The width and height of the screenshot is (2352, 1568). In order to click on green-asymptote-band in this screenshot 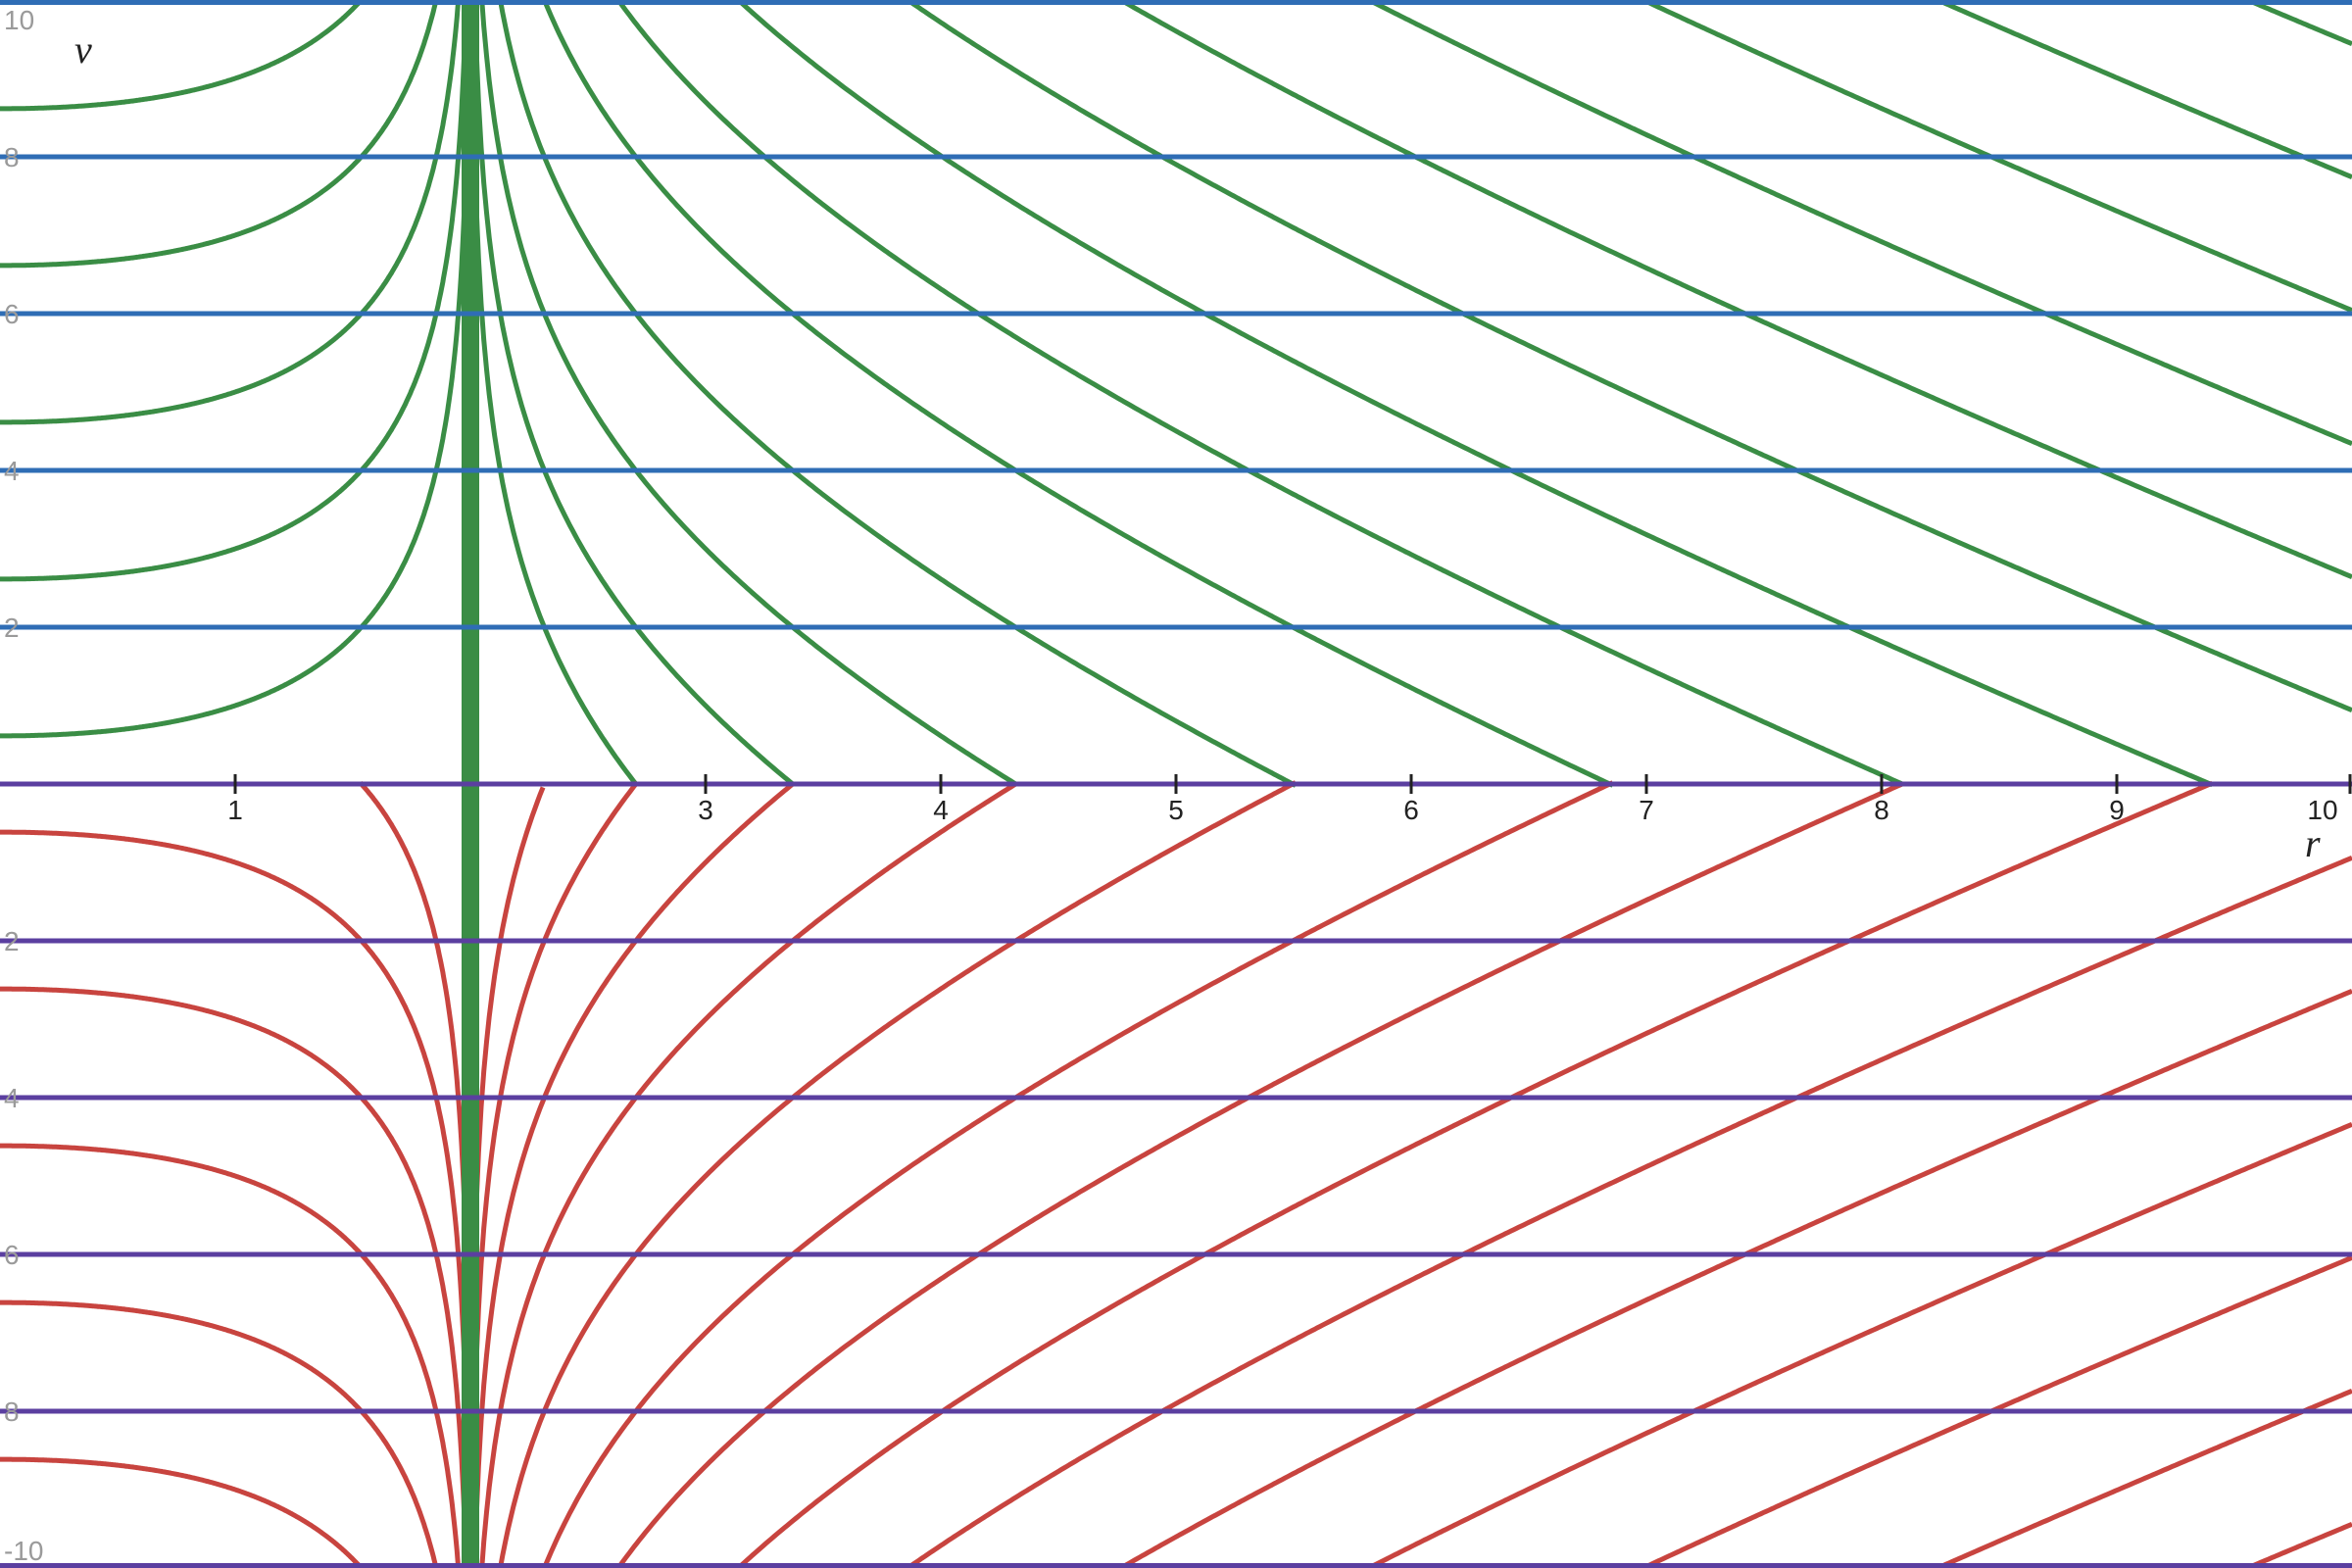, I will do `click(470, 392)`.